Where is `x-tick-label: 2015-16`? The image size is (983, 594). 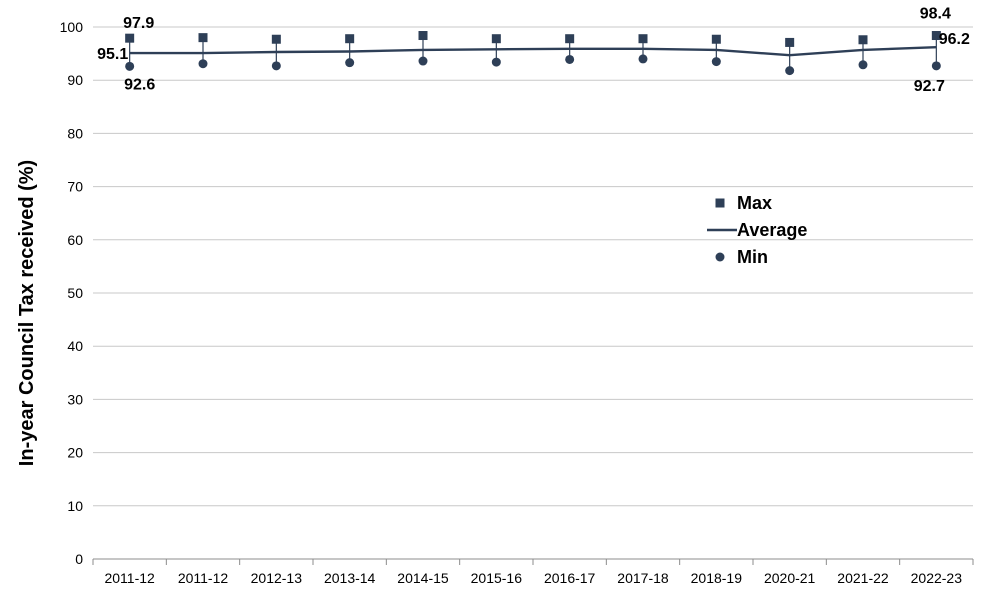
x-tick-label: 2015-16 is located at coordinates (497, 578).